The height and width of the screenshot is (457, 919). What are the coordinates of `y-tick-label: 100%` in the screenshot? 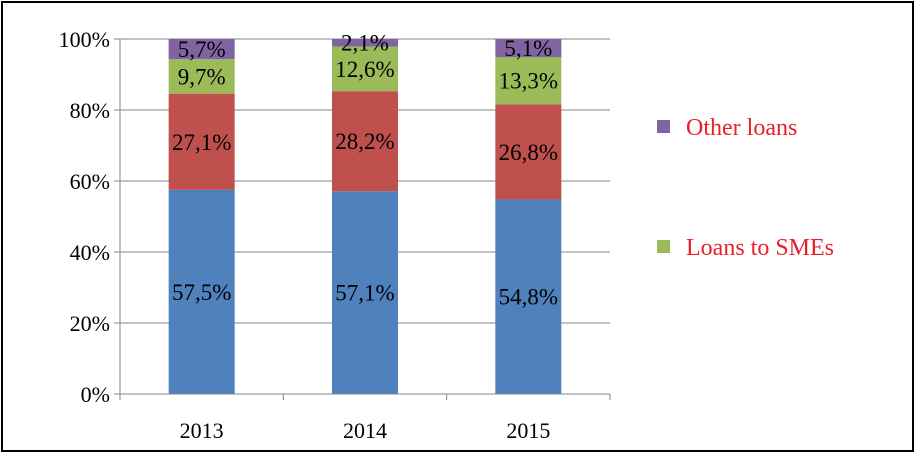 It's located at (84, 39).